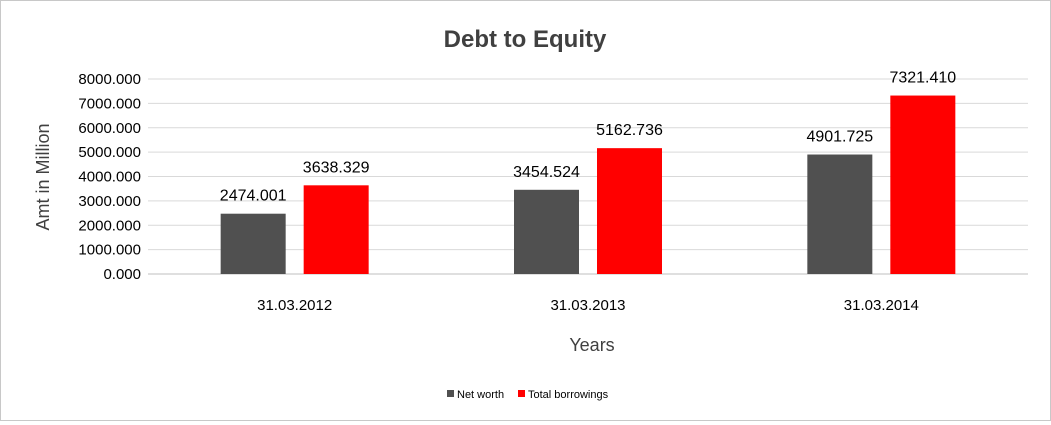 This screenshot has width=1051, height=425. I want to click on y-tick-label: 7000.000, so click(109, 103).